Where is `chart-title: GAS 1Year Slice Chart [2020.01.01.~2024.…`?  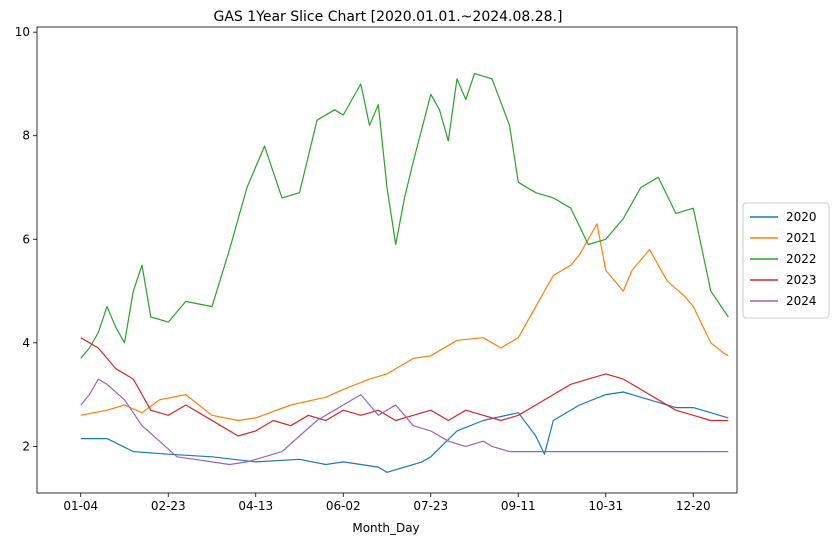
chart-title: GAS 1Year Slice Chart [2020.01.01.~2024.… is located at coordinates (388, 17).